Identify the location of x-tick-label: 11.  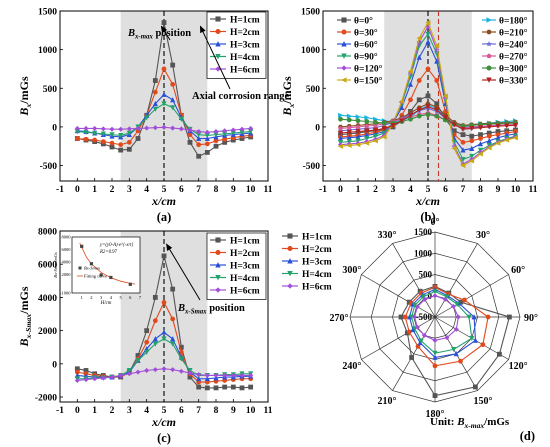
(268, 190).